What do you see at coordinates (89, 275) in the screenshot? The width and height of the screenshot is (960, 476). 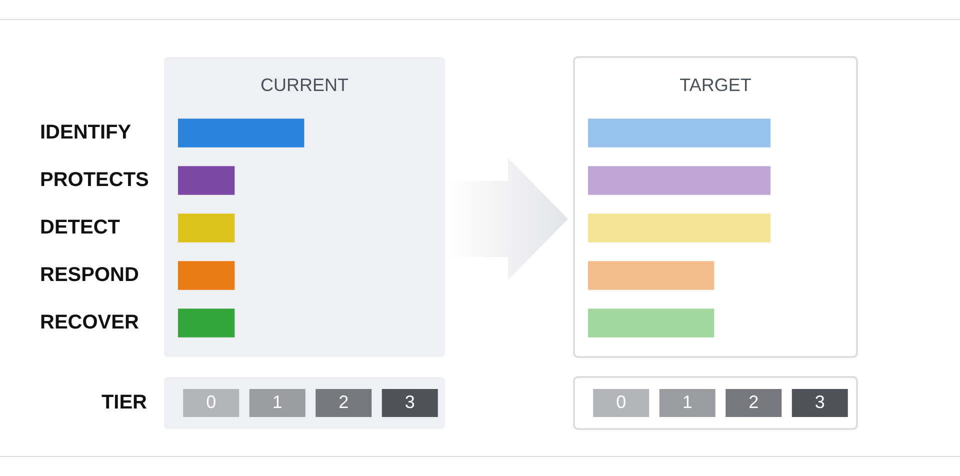 I see `y-tick-label: RESPOND` at bounding box center [89, 275].